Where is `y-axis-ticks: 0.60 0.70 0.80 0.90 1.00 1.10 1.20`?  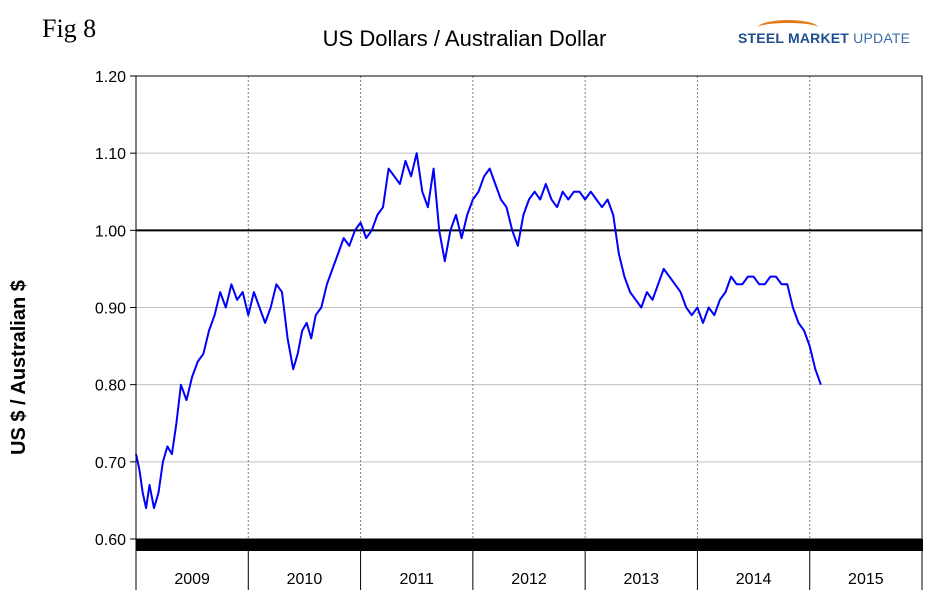 y-axis-ticks: 0.60 0.70 0.80 0.90 1.00 1.10 1.20 is located at coordinates (115, 309).